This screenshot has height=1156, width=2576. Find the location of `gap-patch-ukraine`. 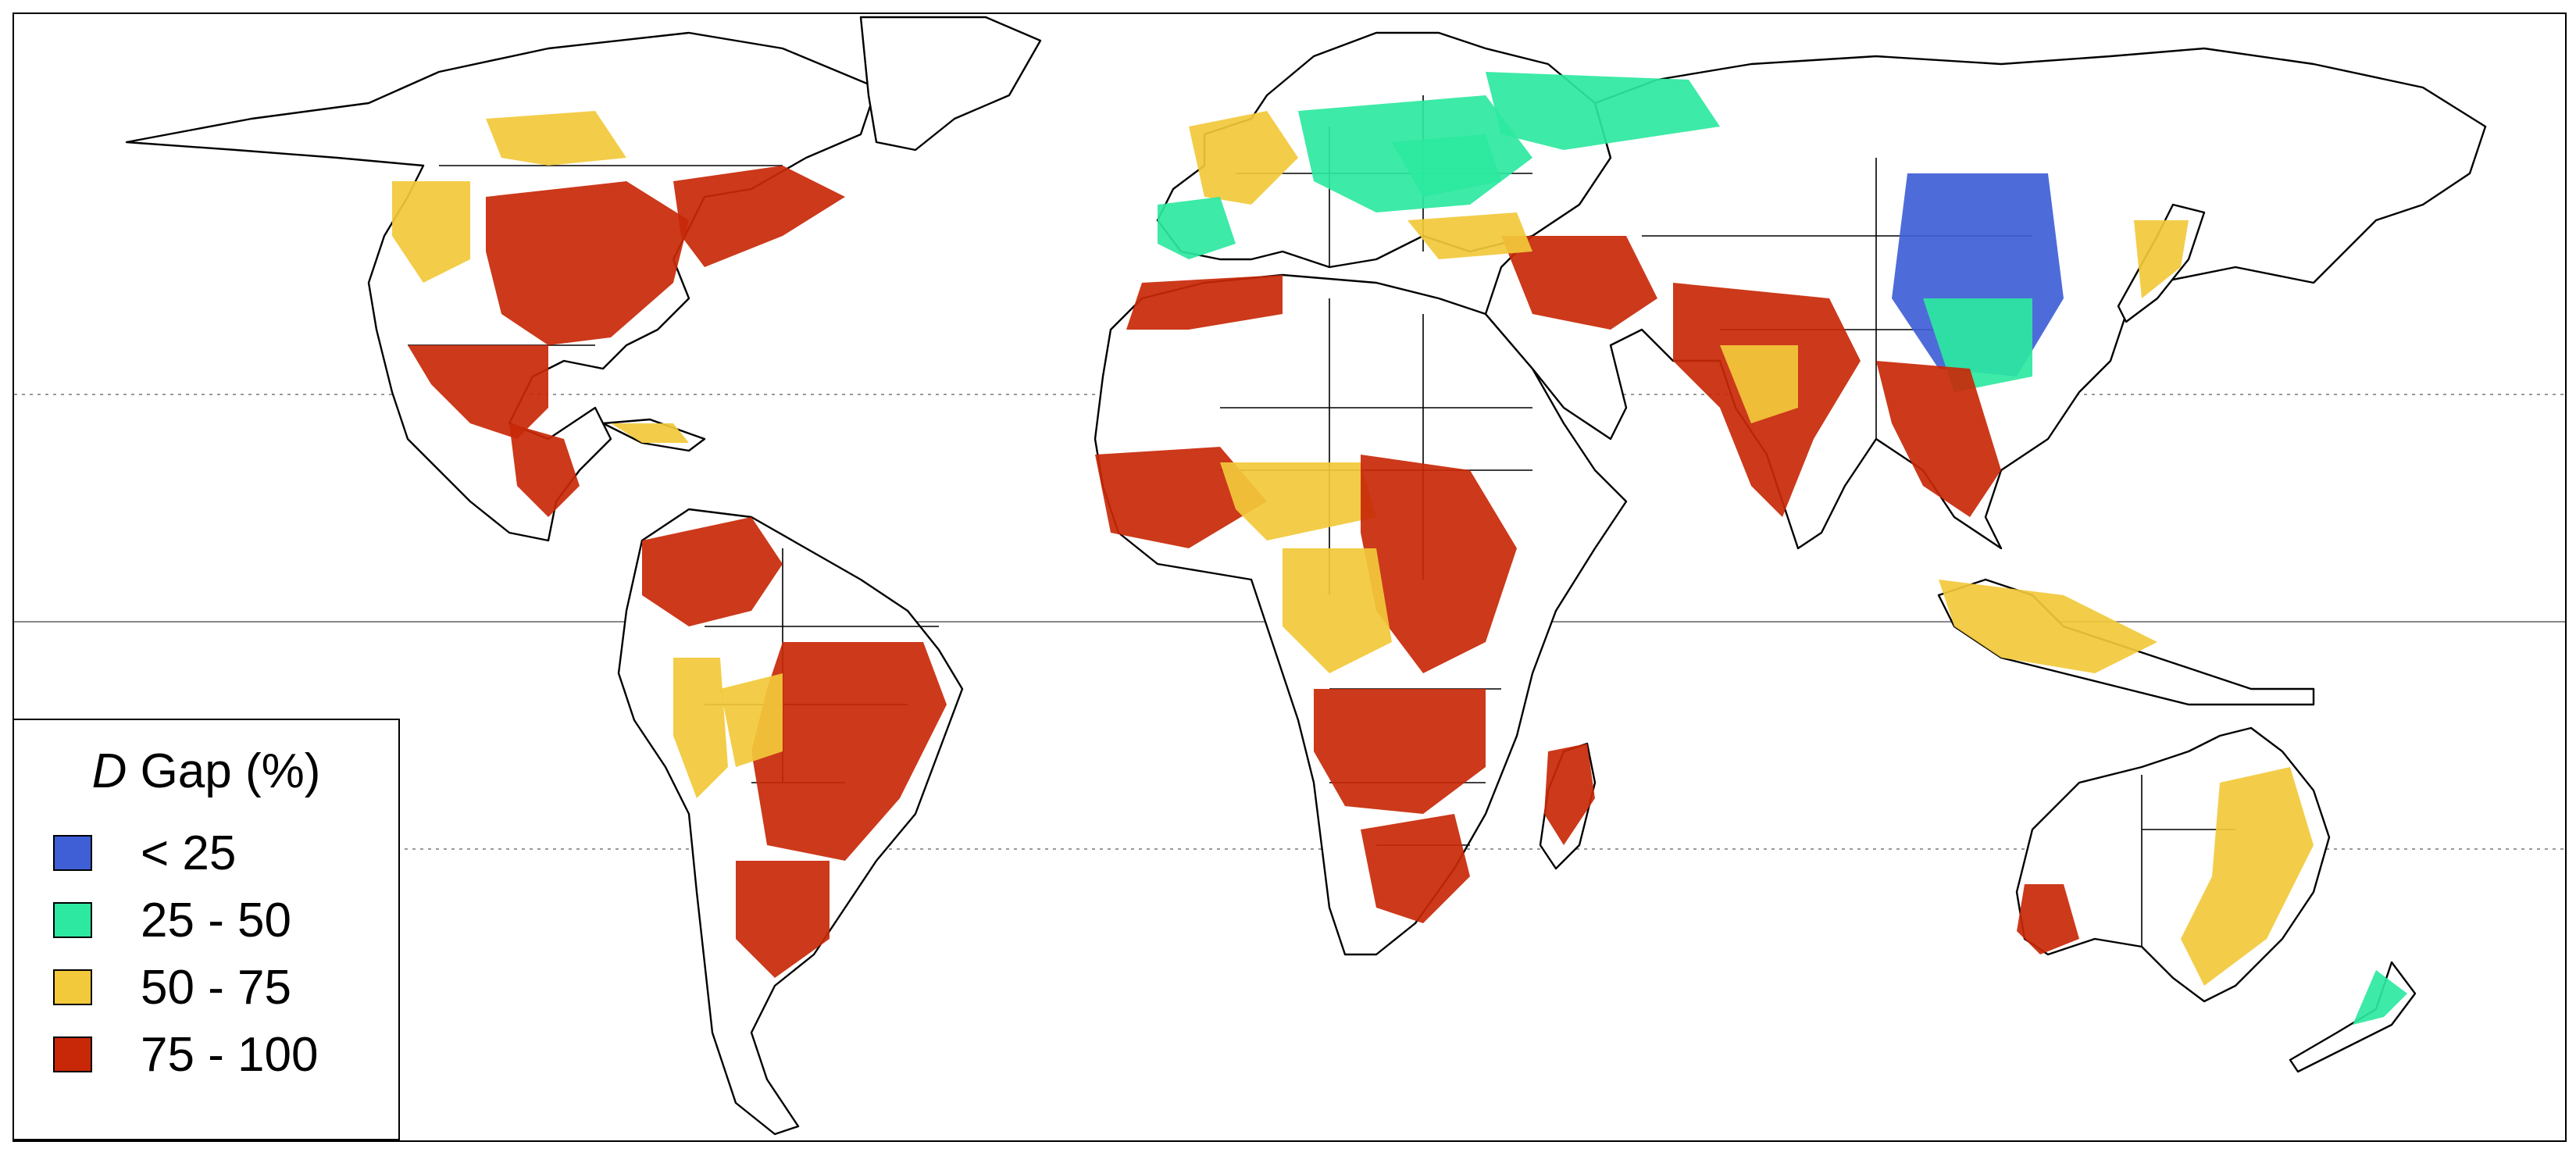

gap-patch-ukraine is located at coordinates (1446, 165).